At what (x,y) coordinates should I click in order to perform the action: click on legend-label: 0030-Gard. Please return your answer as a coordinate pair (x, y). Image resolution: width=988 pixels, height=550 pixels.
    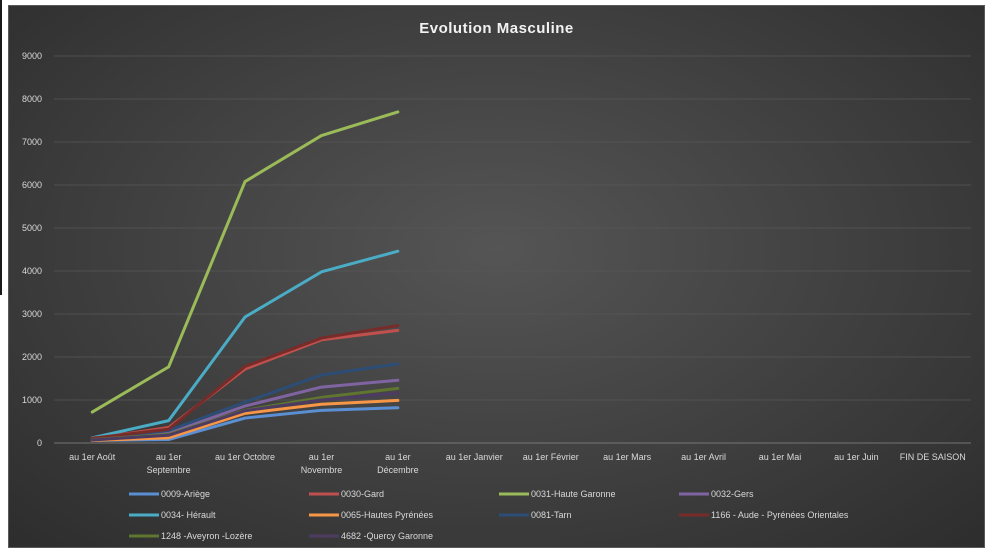
    Looking at the image, I should click on (362, 494).